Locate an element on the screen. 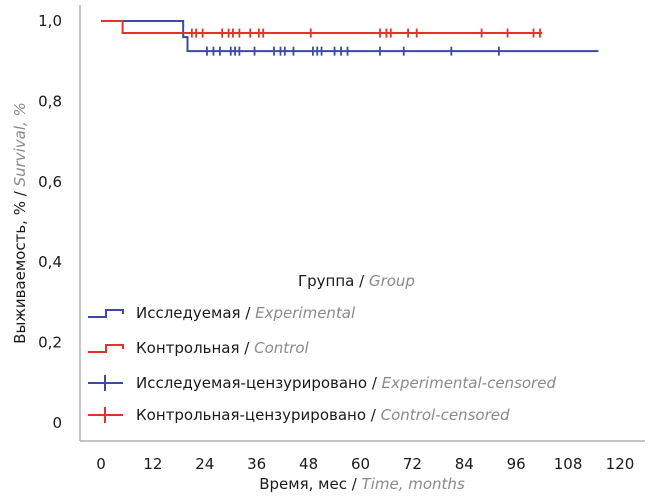 The height and width of the screenshot is (498, 653). y-axis-title: Выживаемость, % / Survival, % is located at coordinates (20, 223).